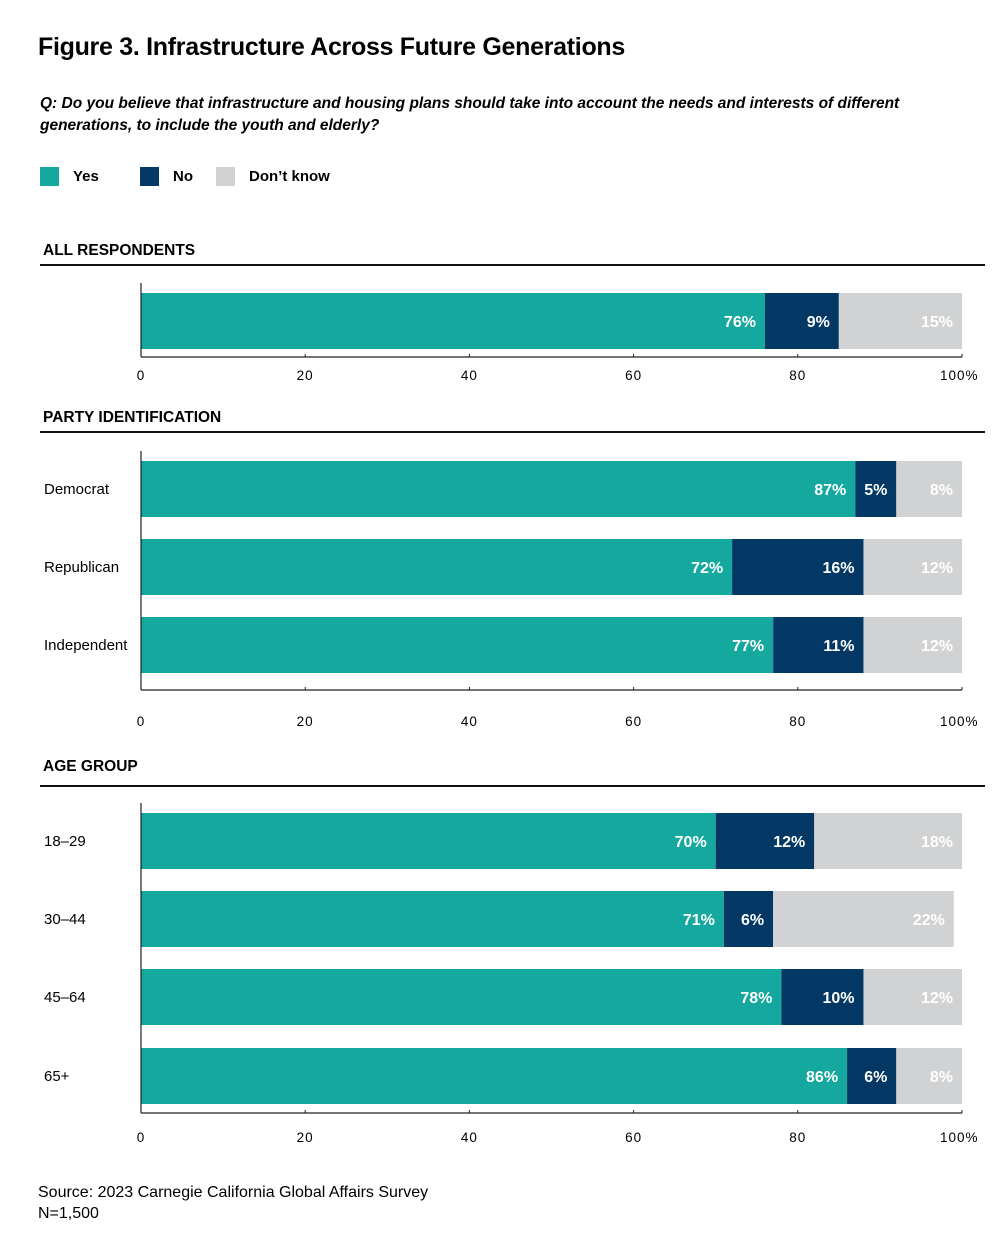 This screenshot has width=1000, height=1247. Describe the element at coordinates (90, 766) in the screenshot. I see `section-title: AGE GROUP` at that location.